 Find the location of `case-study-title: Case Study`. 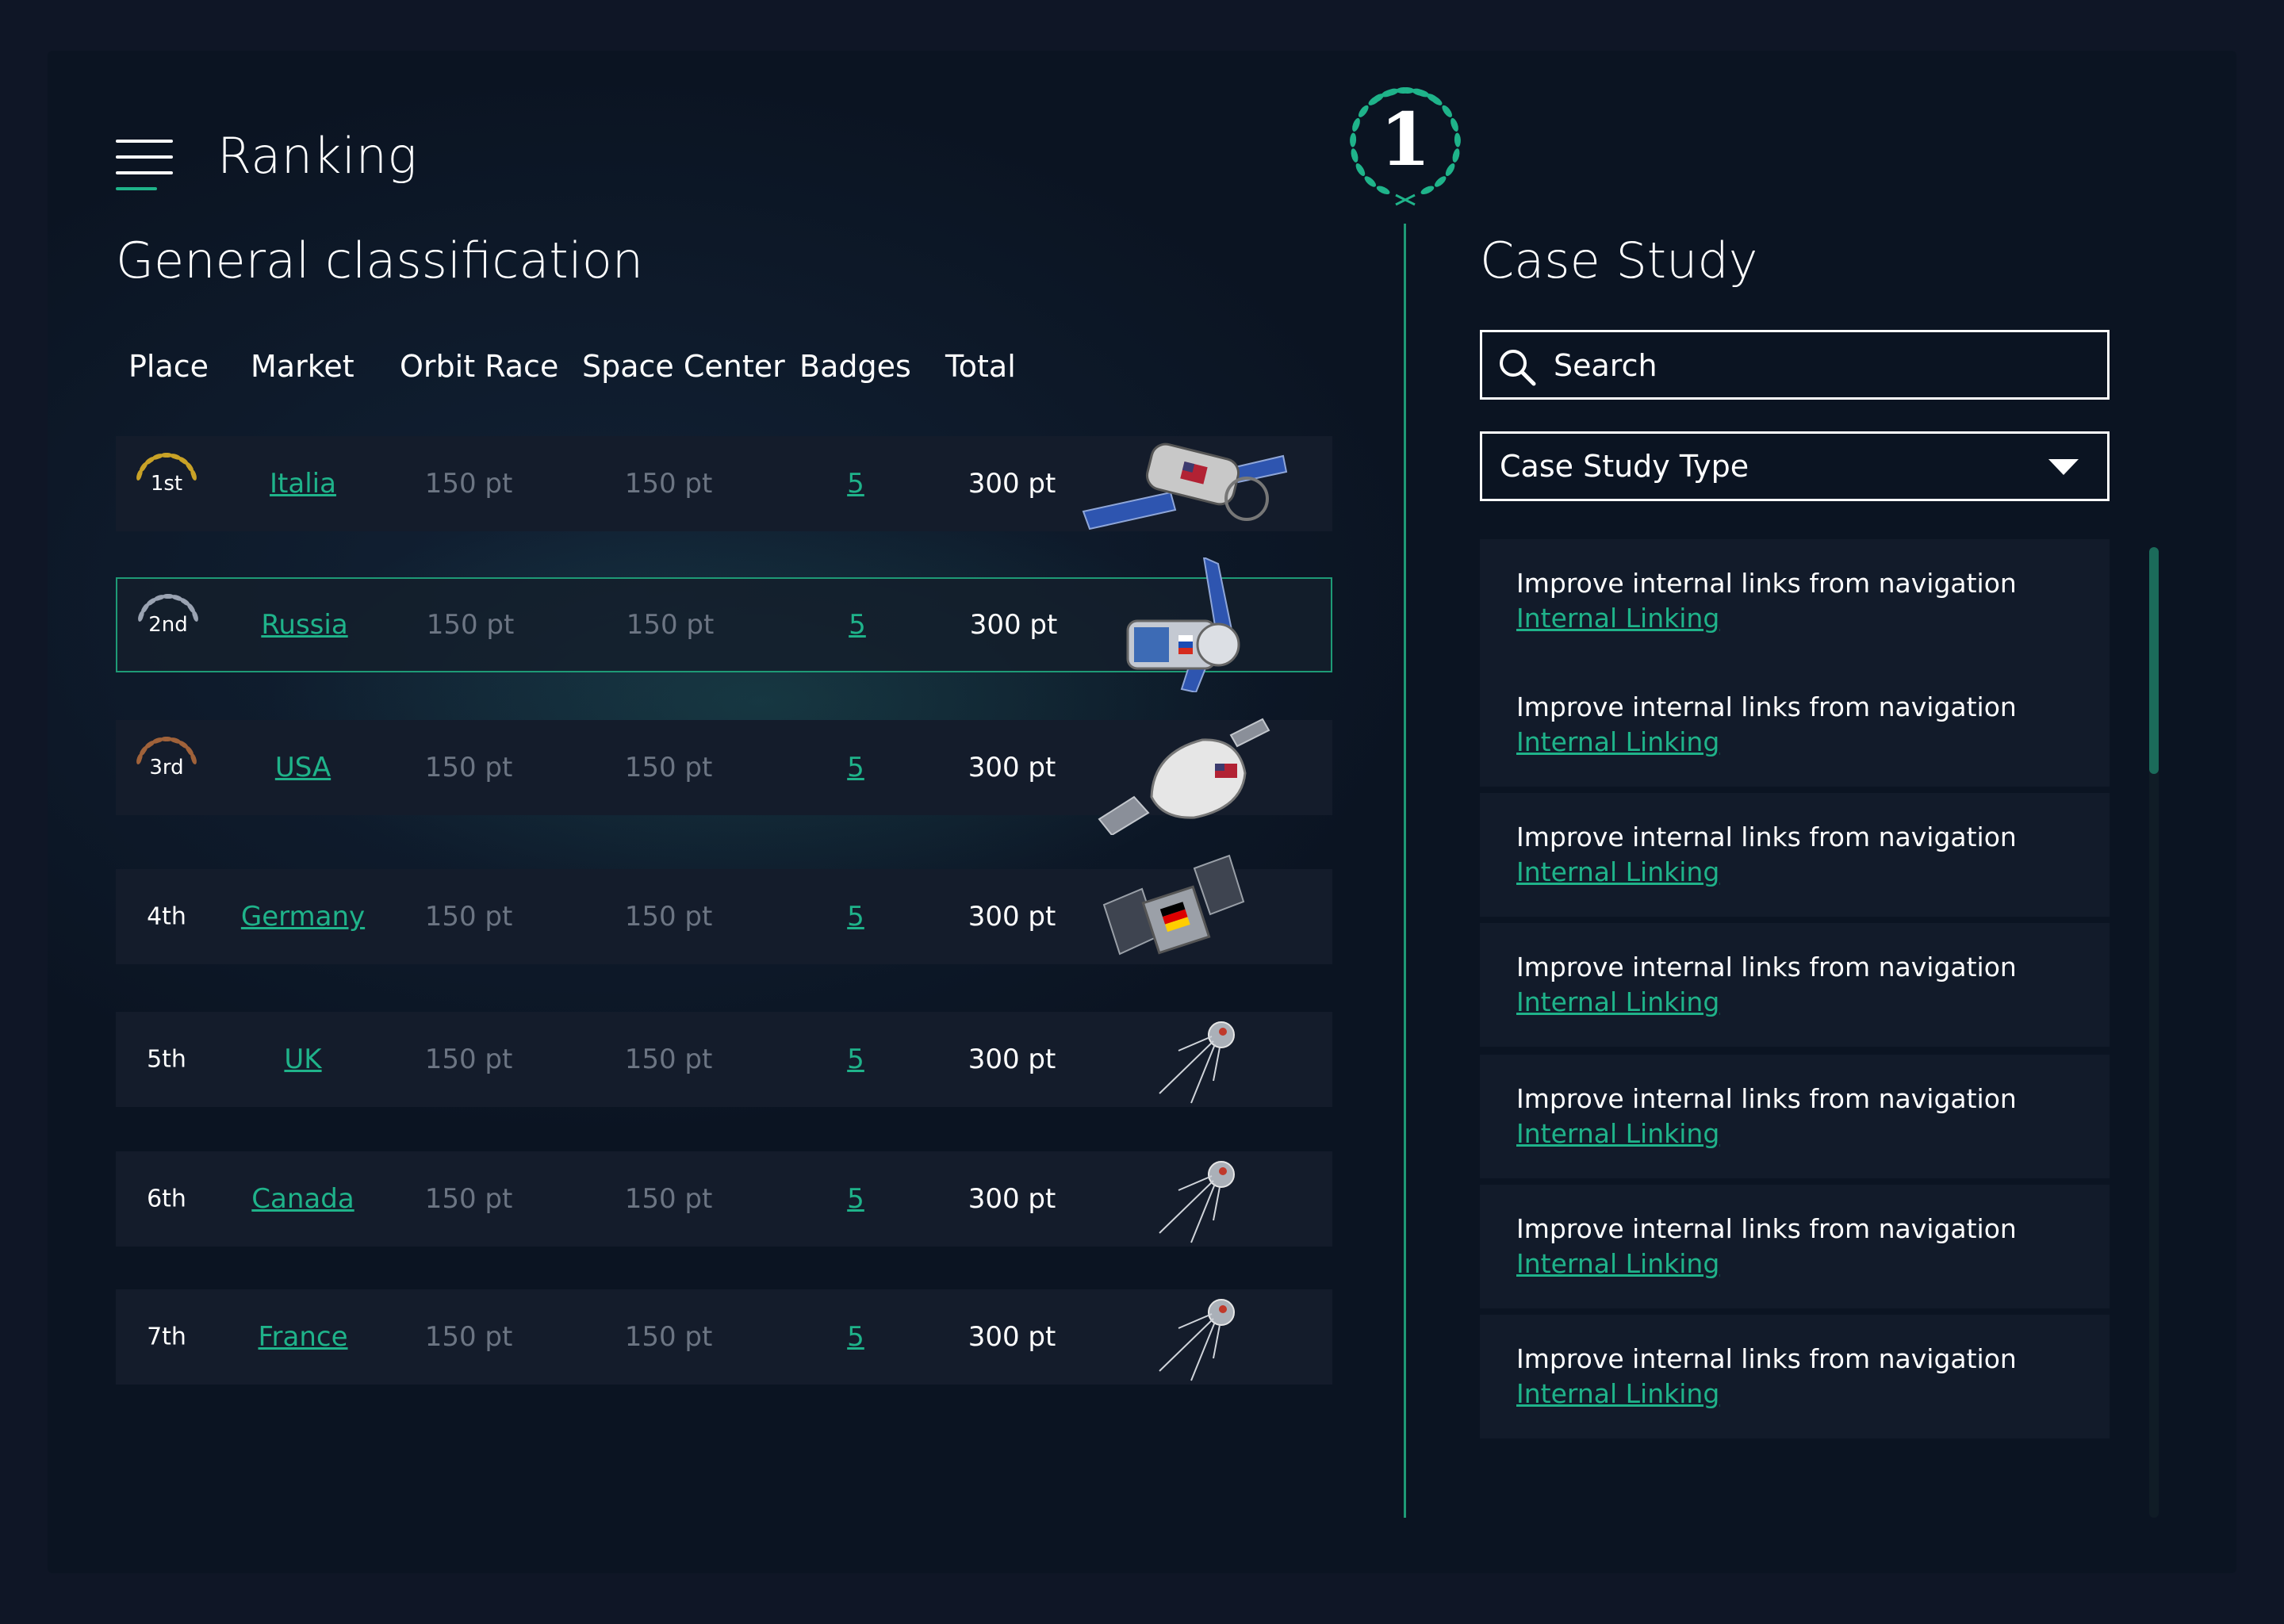

case-study-title: Case Study is located at coordinates (1619, 260).